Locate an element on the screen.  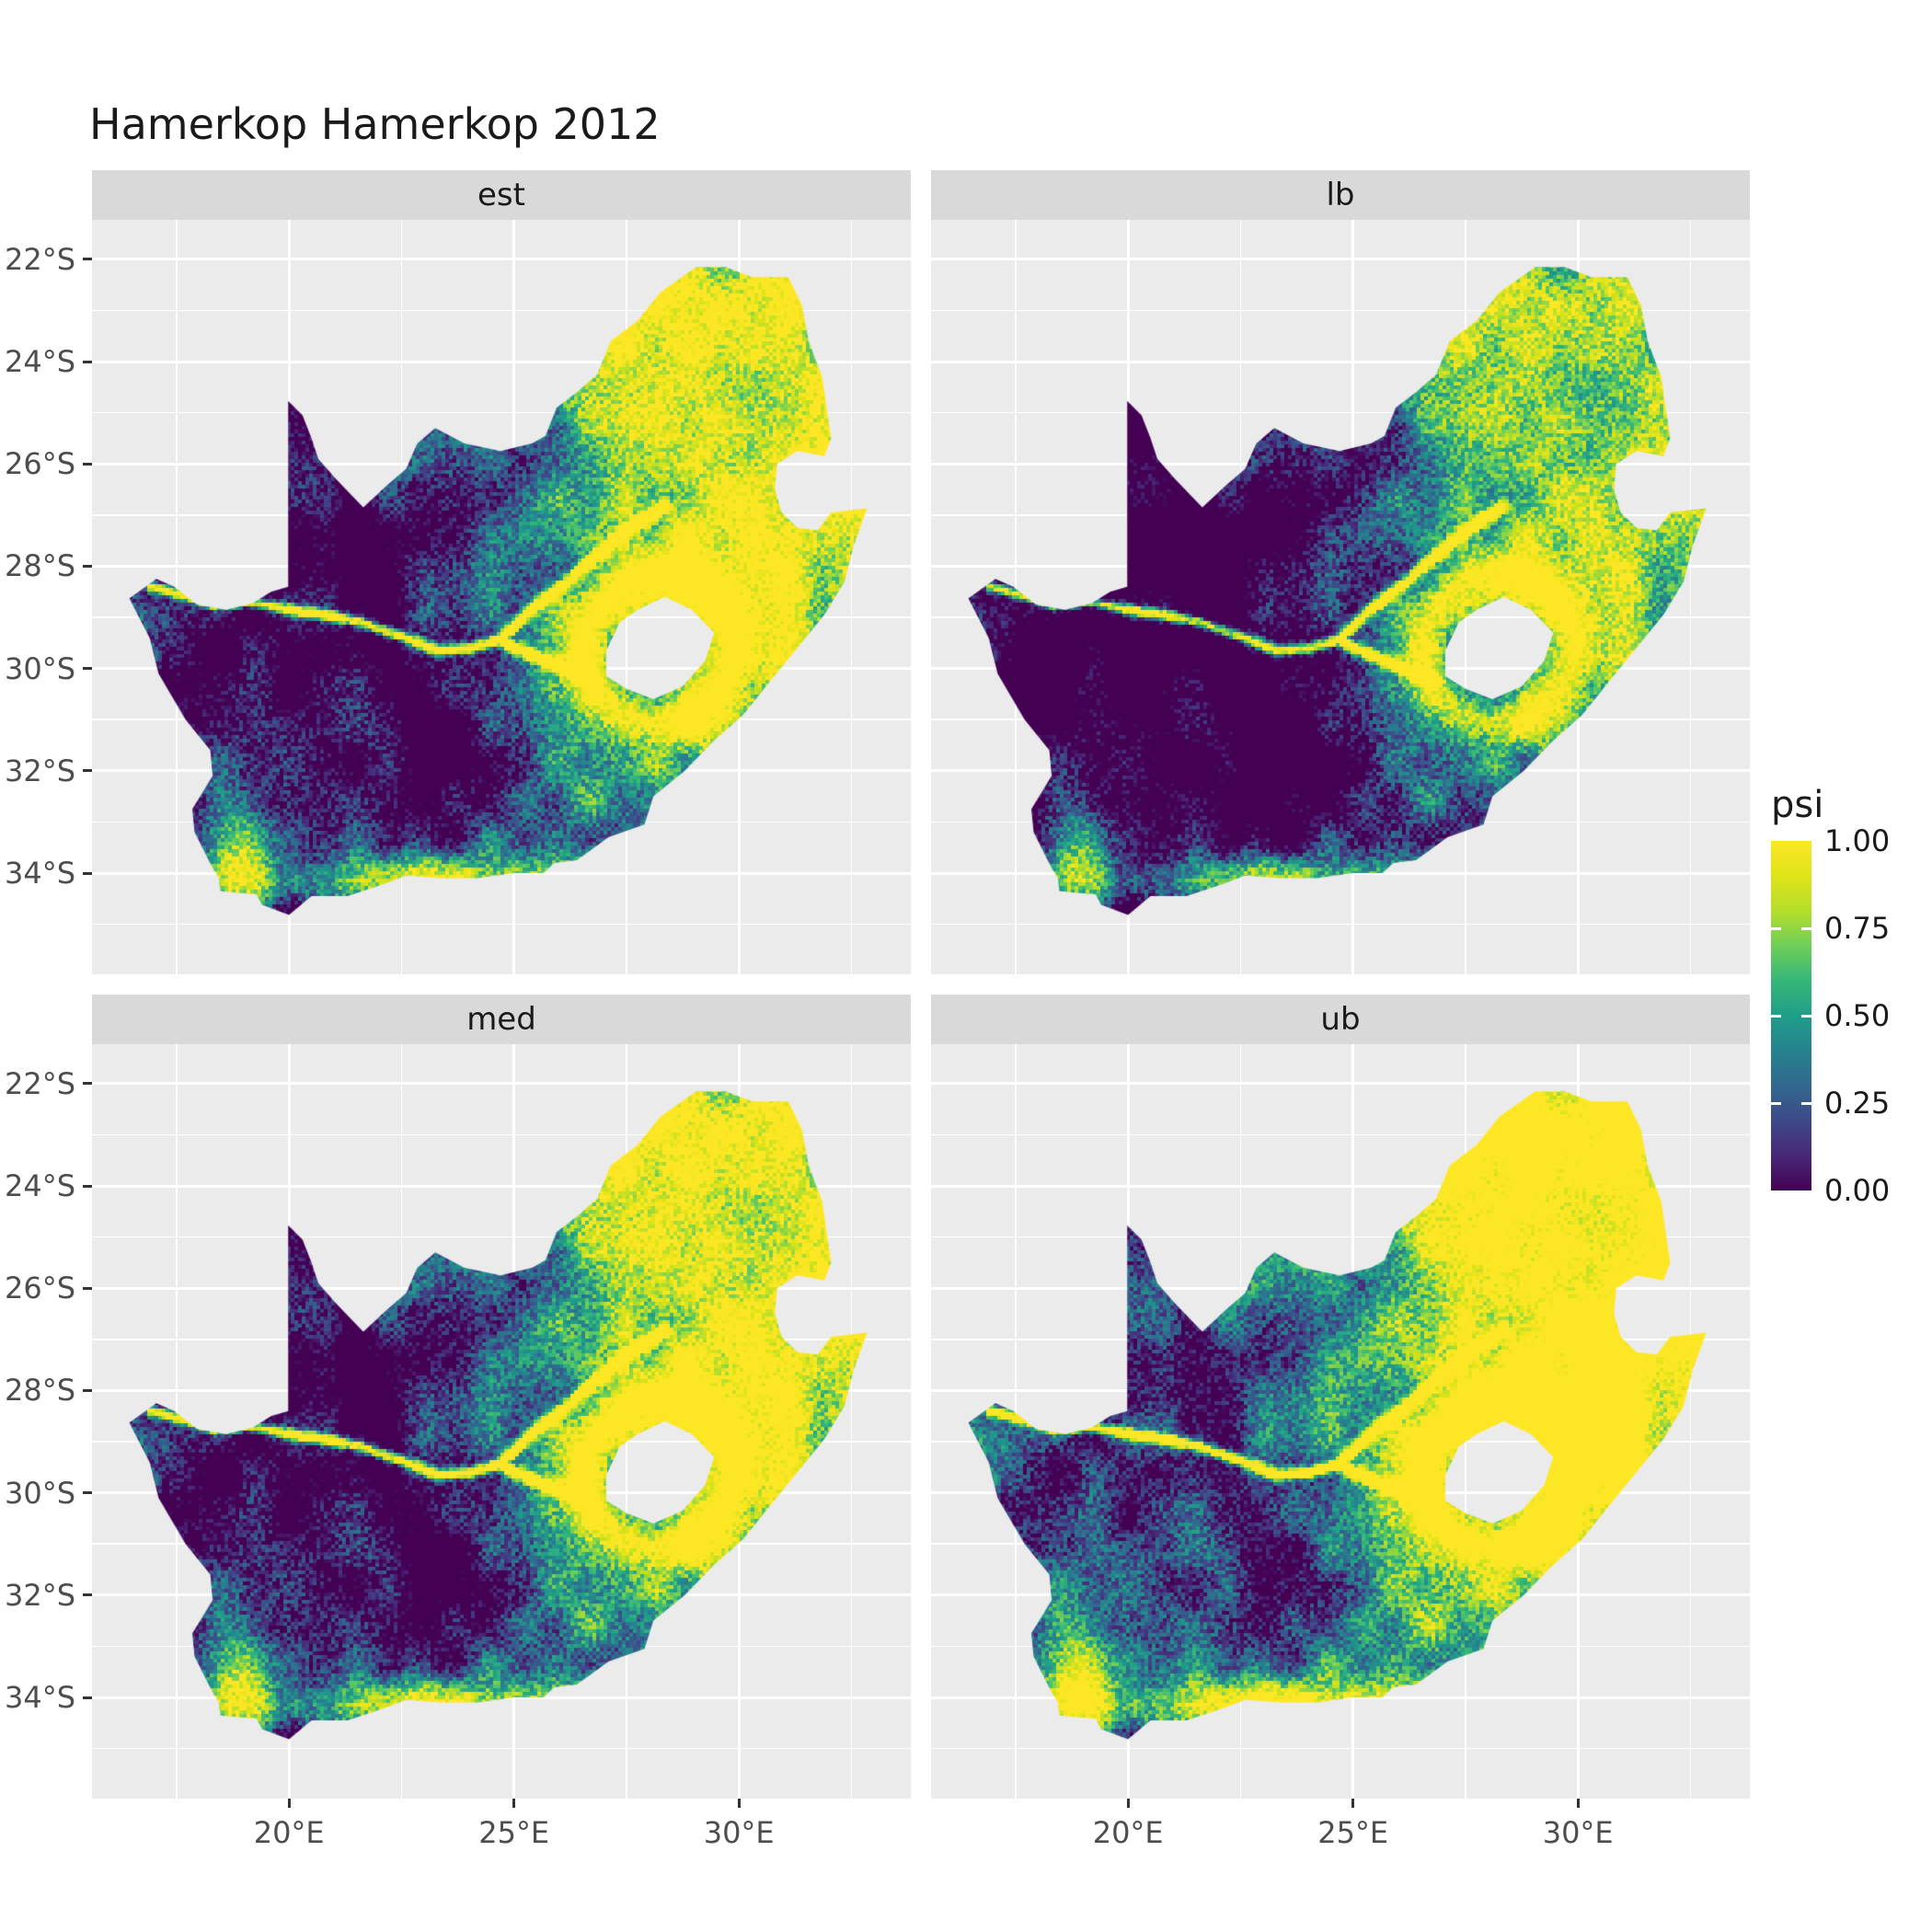
legend-tick-label: 1.00 is located at coordinates (1857, 840).